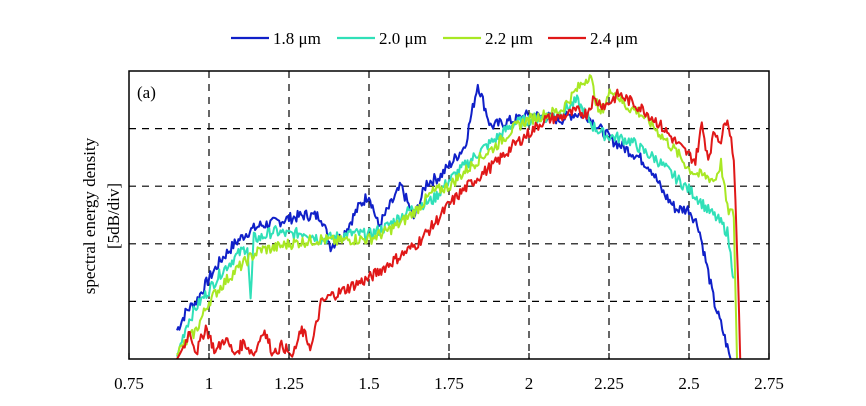 This screenshot has width=866, height=406. Describe the element at coordinates (113, 216) in the screenshot. I see `y-axis-label-line-2: [5dB/div]` at that location.